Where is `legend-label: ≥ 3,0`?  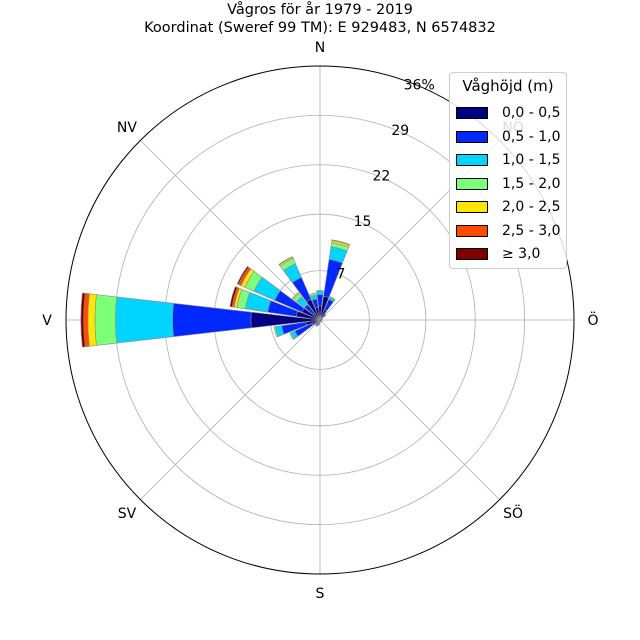
legend-label: ≥ 3,0 is located at coordinates (521, 254).